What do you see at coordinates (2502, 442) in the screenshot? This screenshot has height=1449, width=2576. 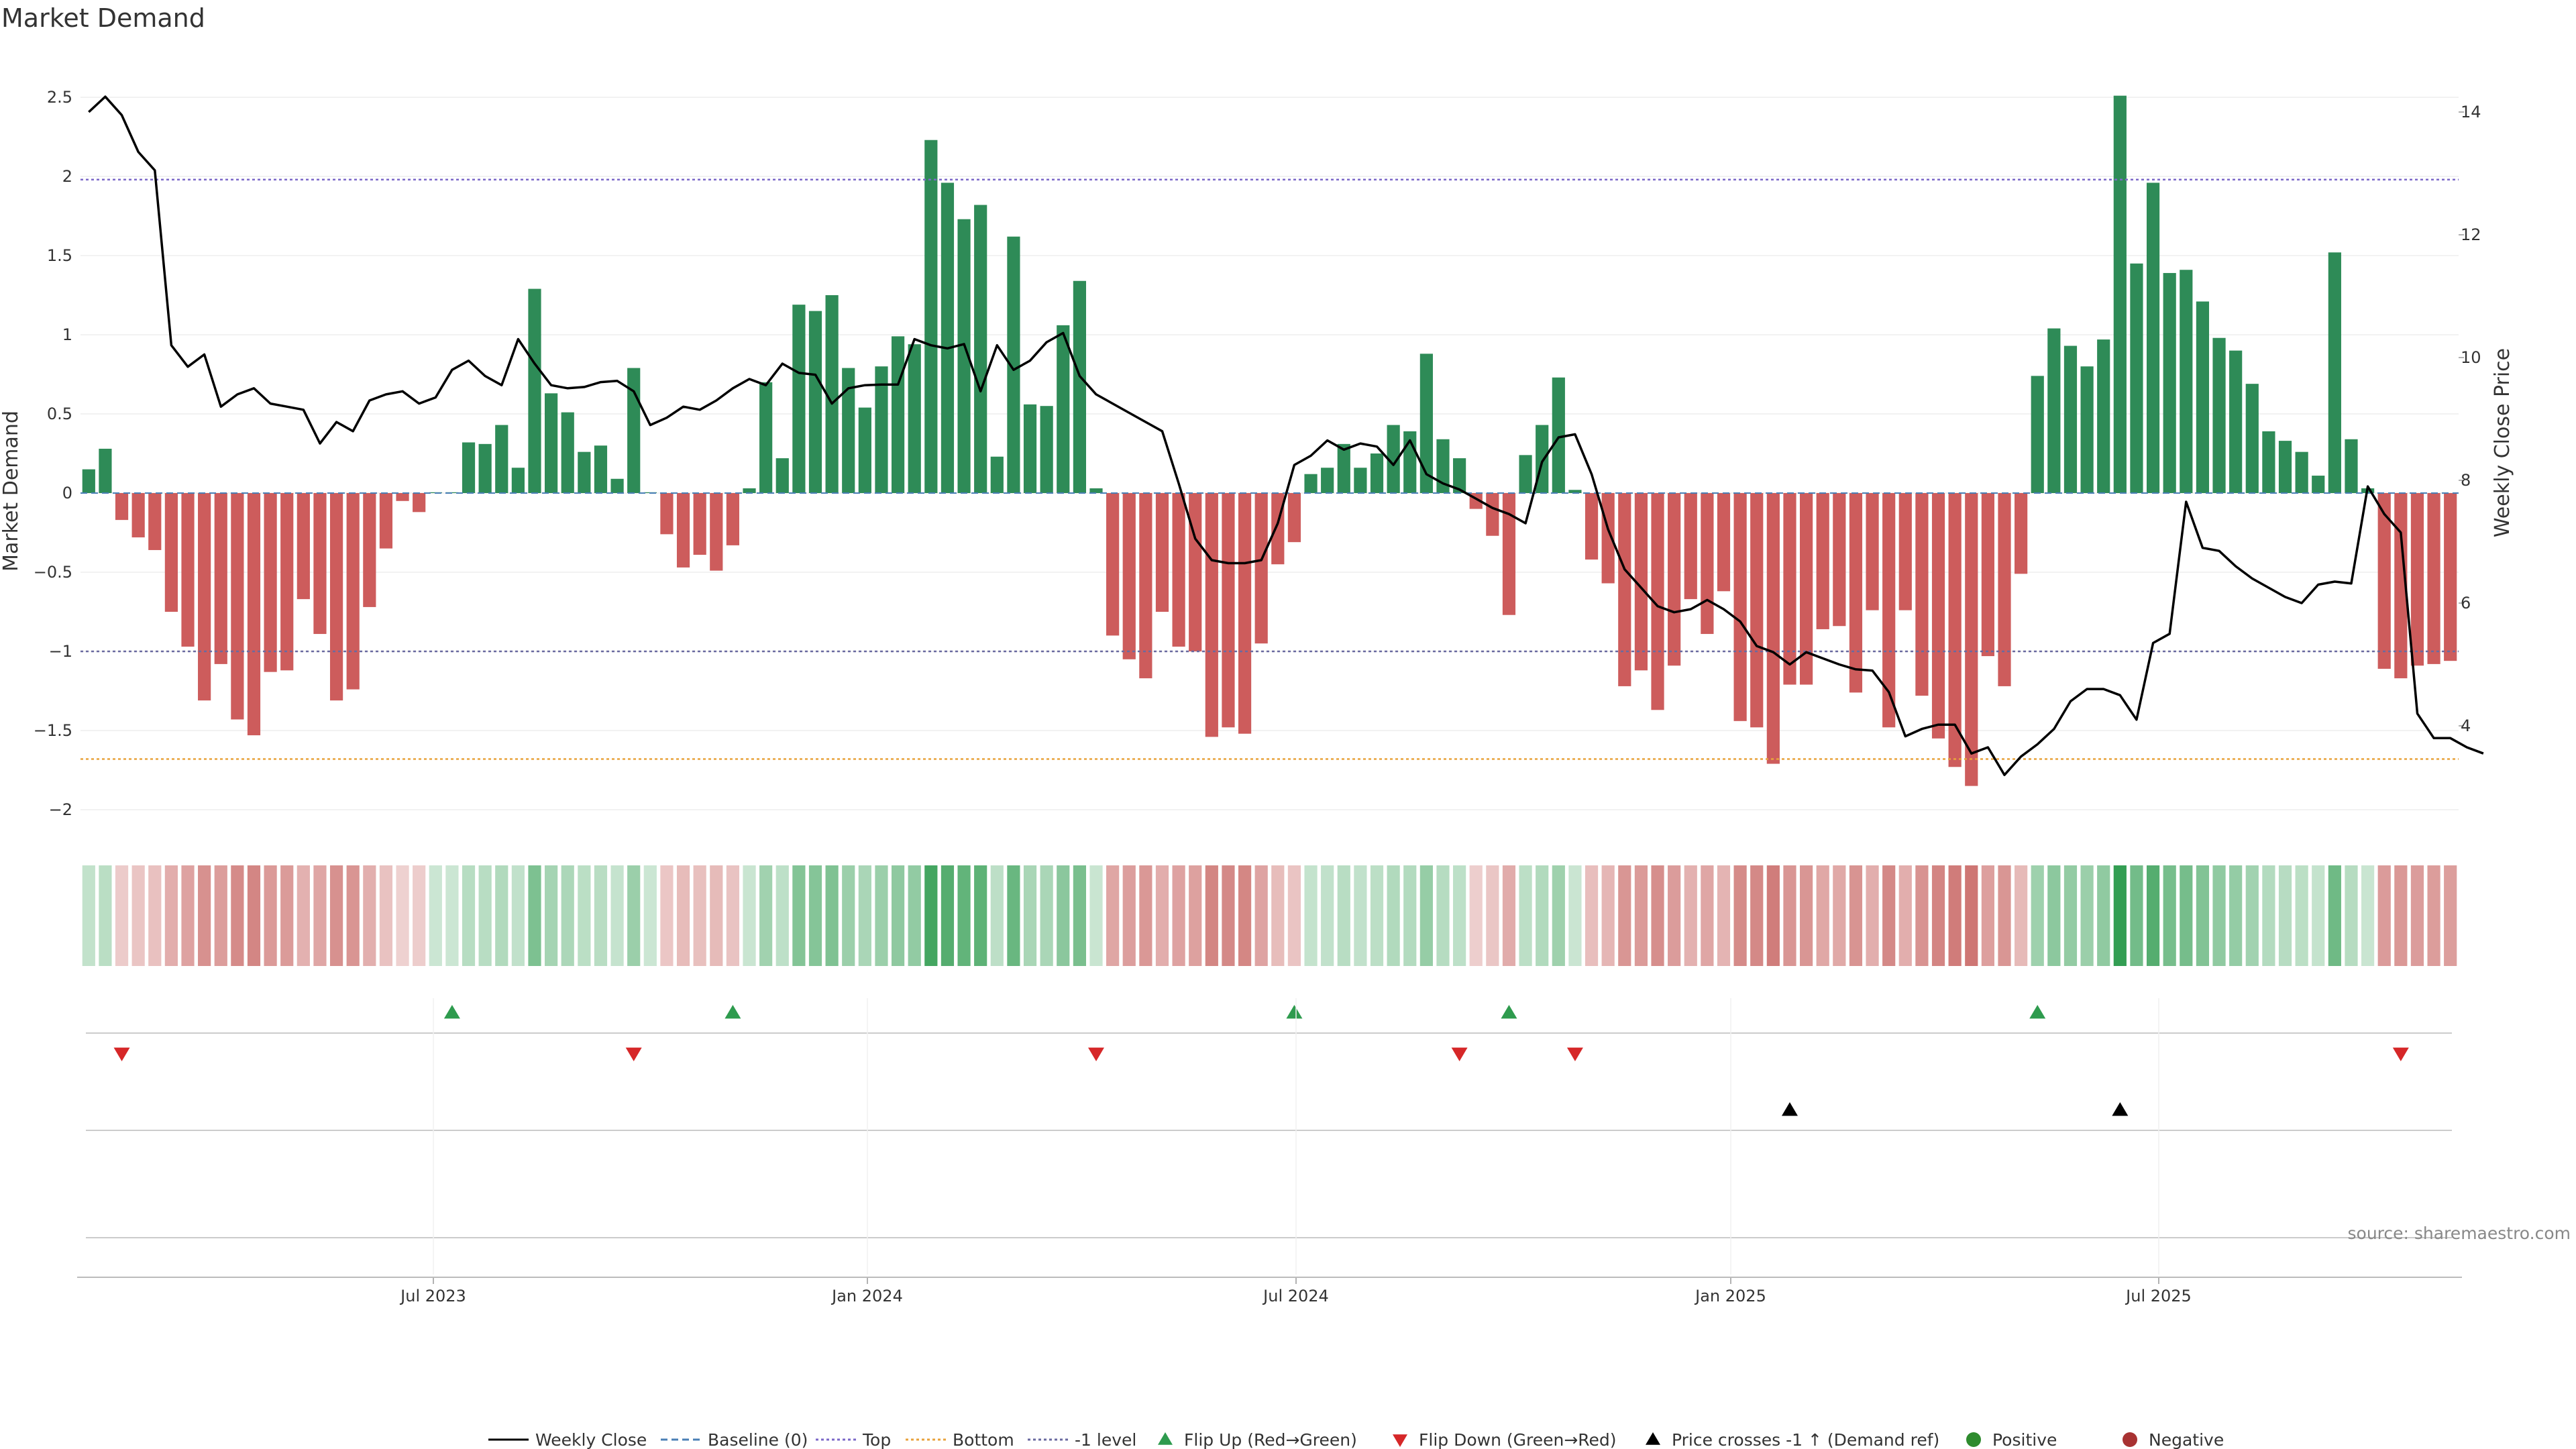 I see `y-right-label: Weekly Close Price` at bounding box center [2502, 442].